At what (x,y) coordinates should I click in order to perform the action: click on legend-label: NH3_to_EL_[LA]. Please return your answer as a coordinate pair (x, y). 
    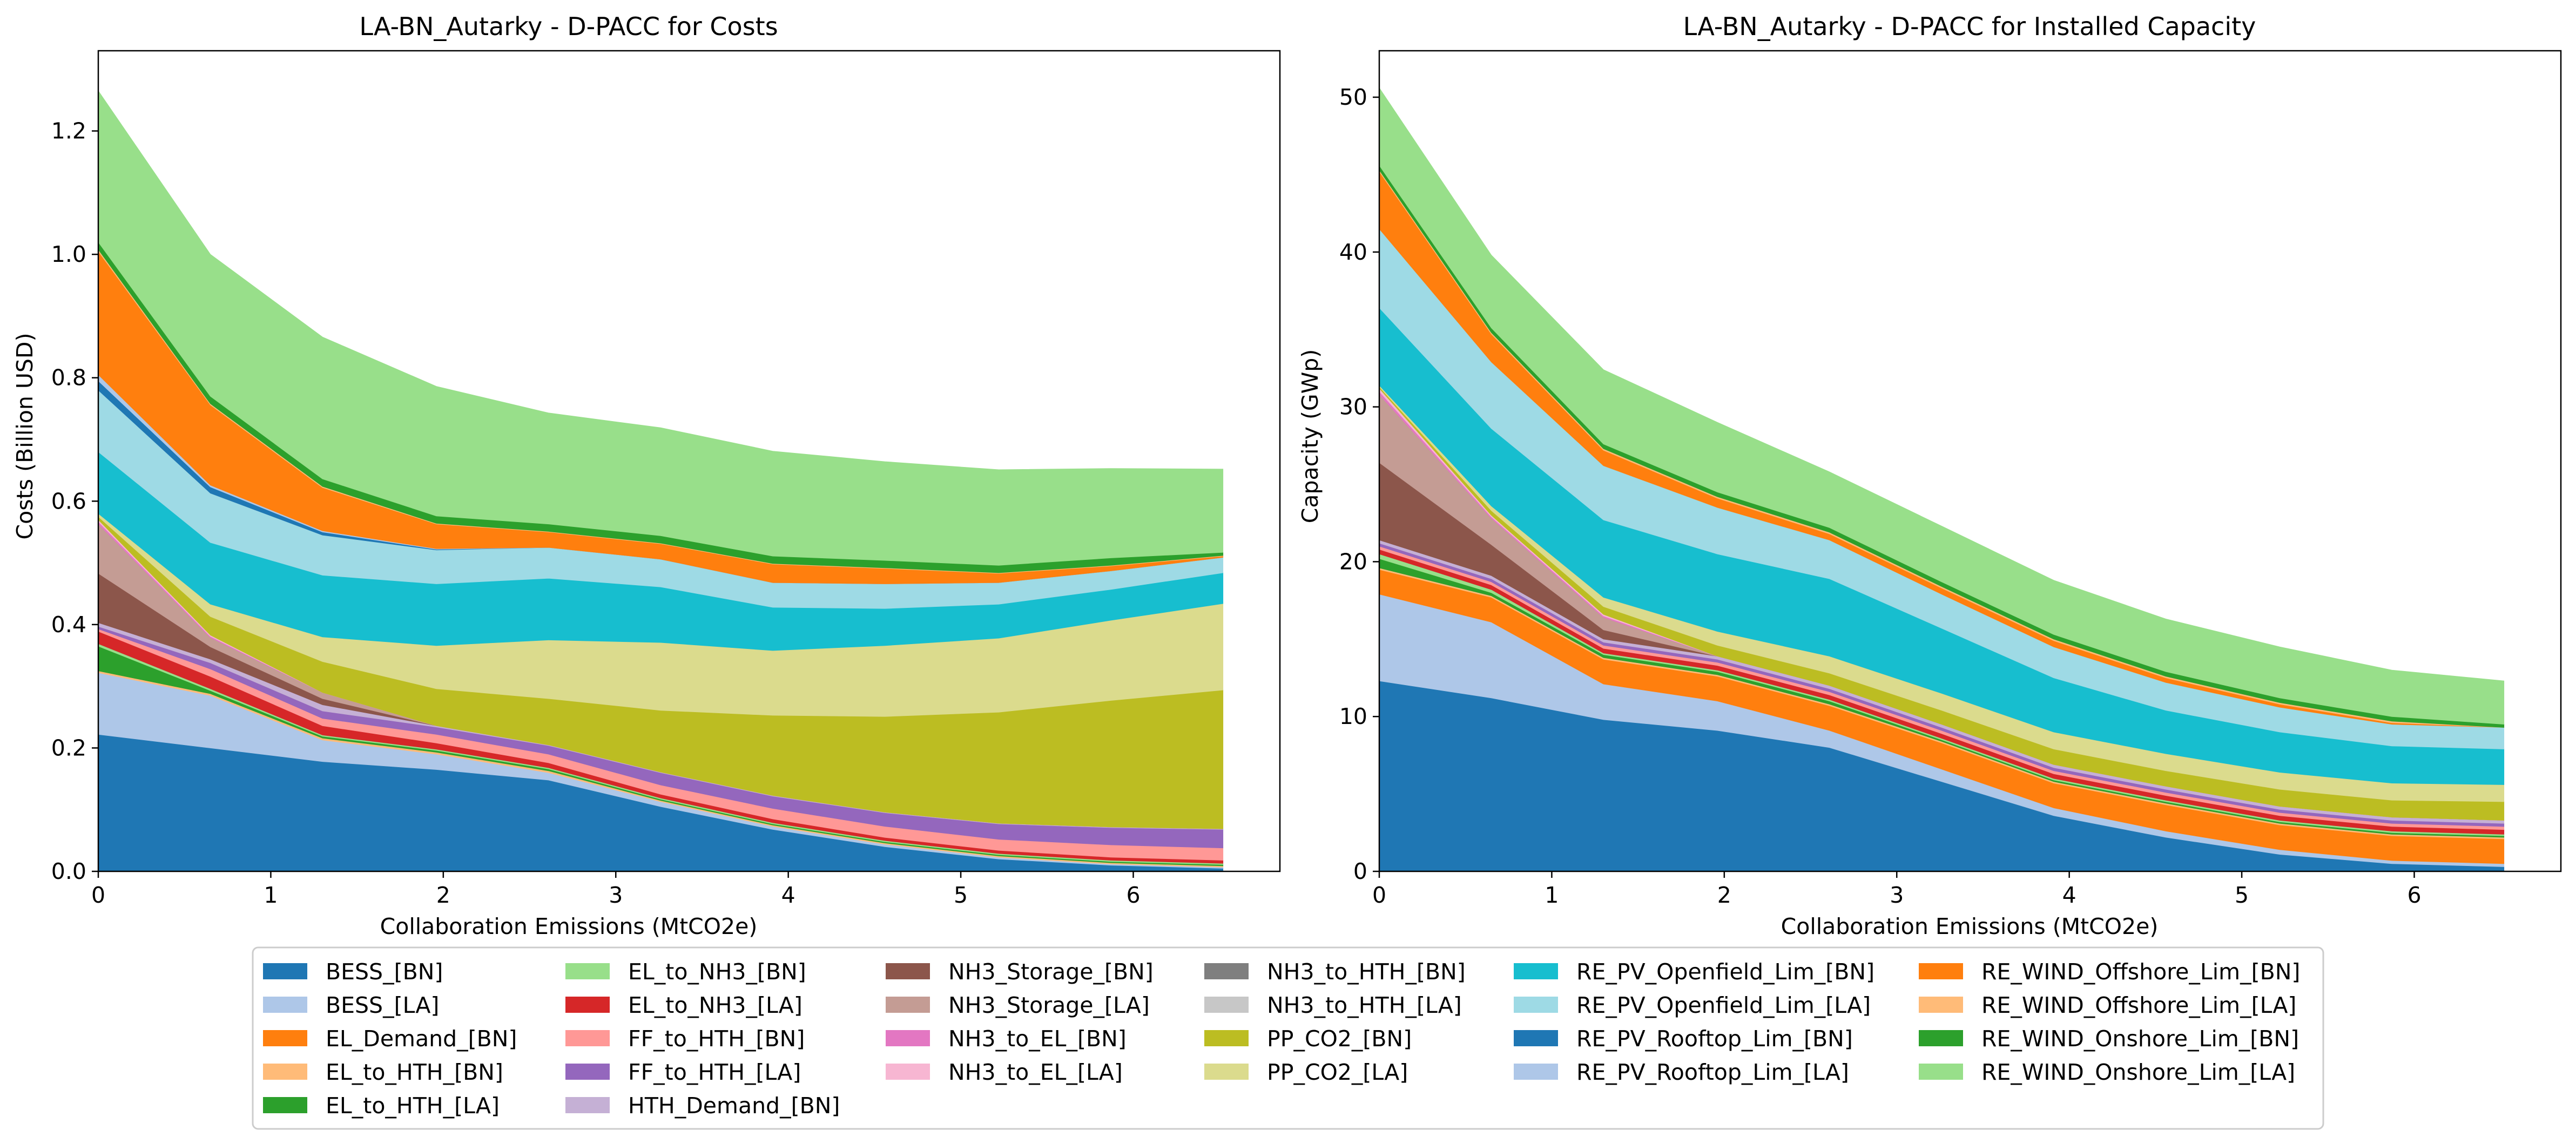
    Looking at the image, I should click on (1035, 1072).